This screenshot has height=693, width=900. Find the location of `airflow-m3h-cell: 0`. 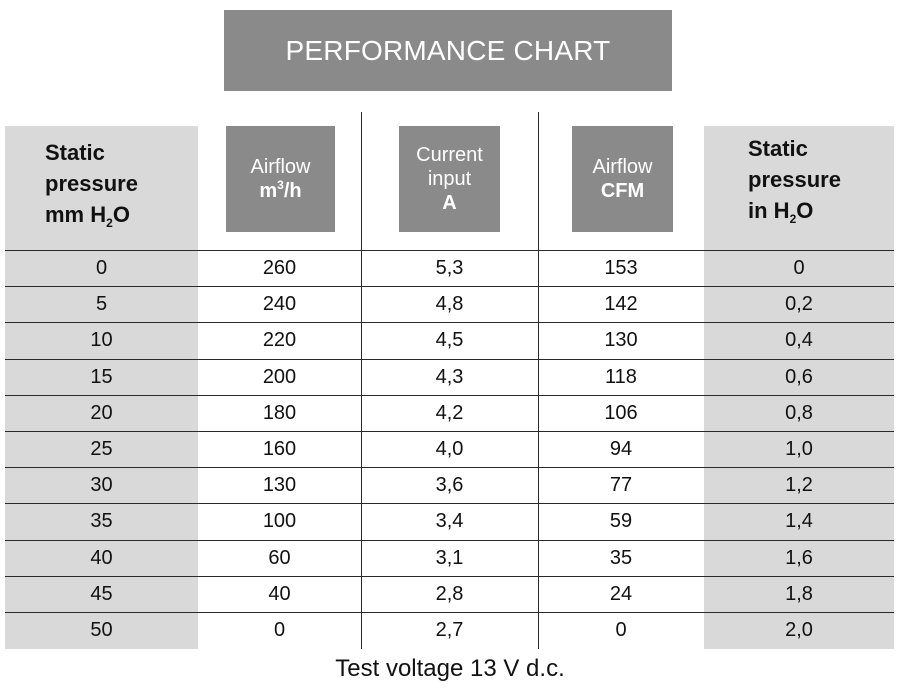

airflow-m3h-cell: 0 is located at coordinates (279, 630).